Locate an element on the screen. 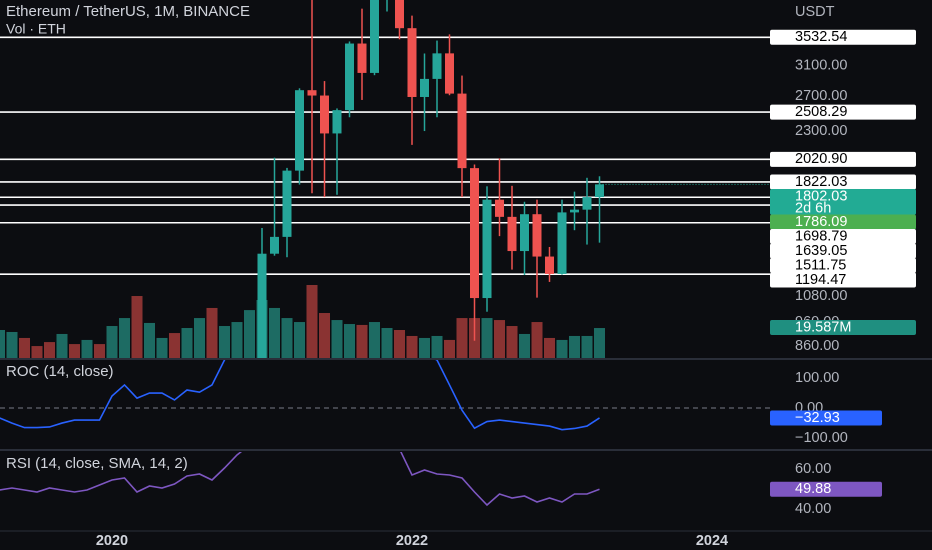 Image resolution: width=932 pixels, height=550 pixels. rsi-tick-label: 60.00 is located at coordinates (813, 469).